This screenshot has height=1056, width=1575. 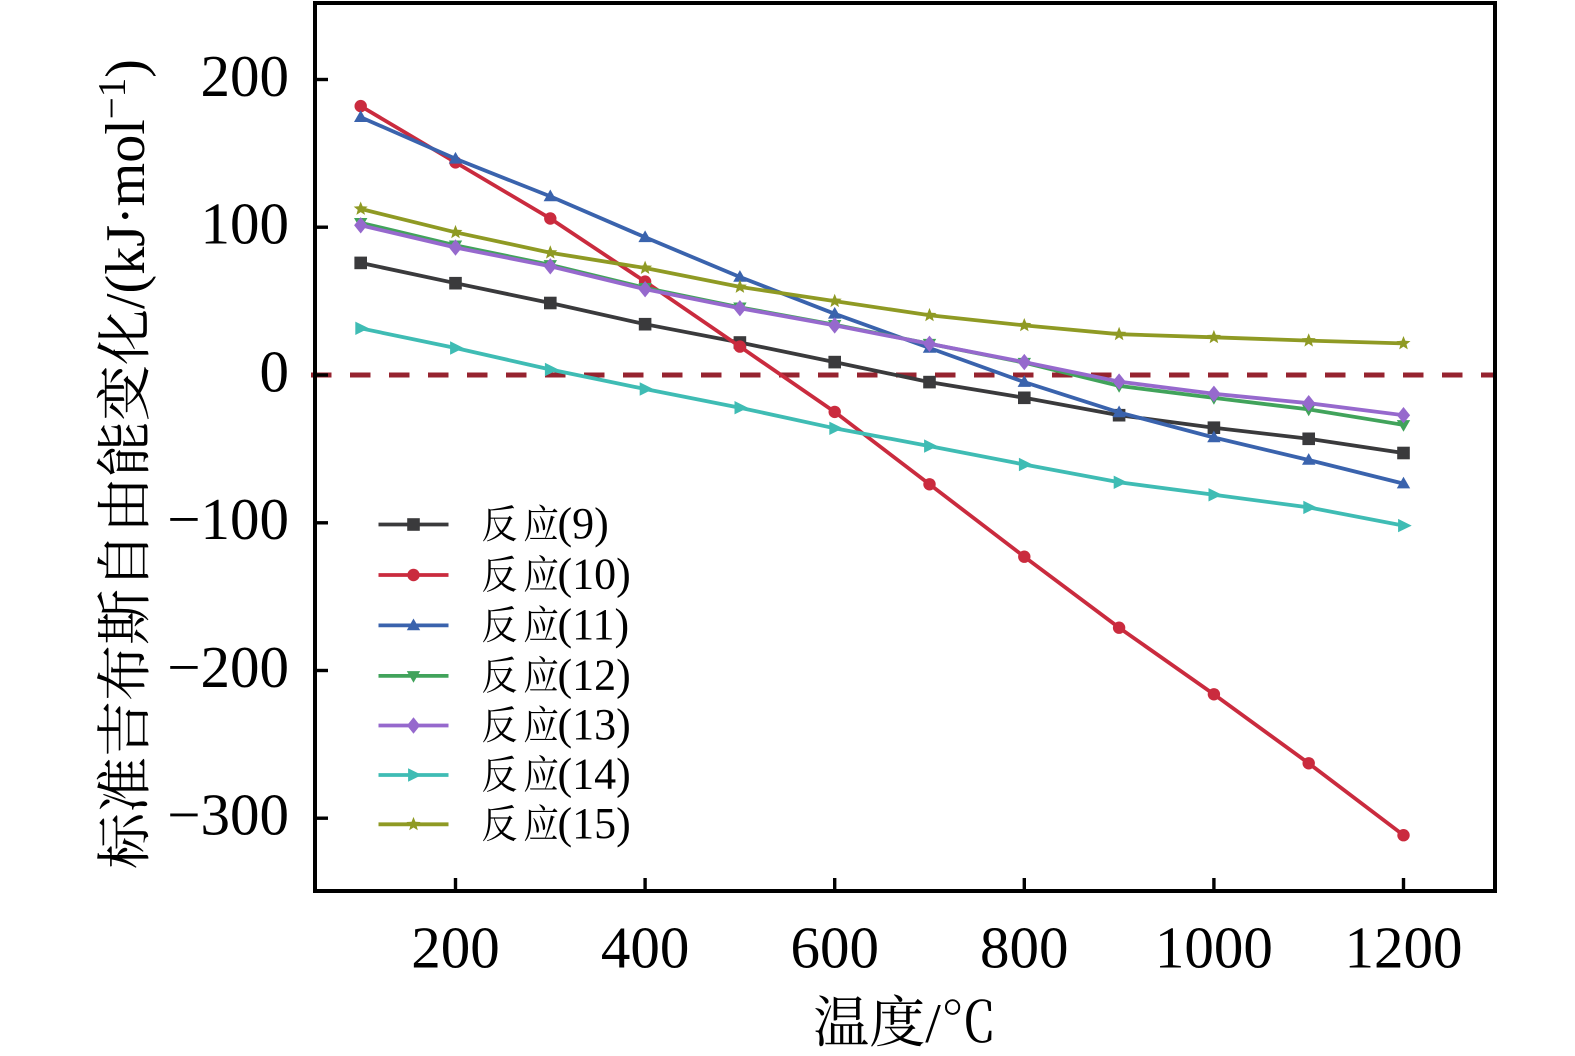 I want to click on svg-text: (11), so click(x=594, y=624).